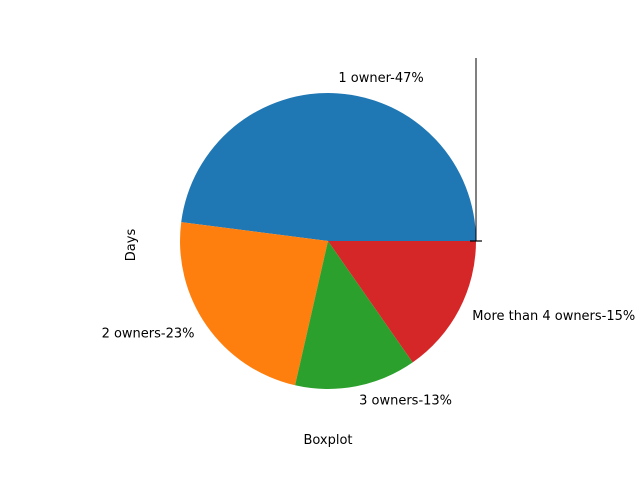  I want to click on slice-label: 3 owners-13%, so click(405, 400).